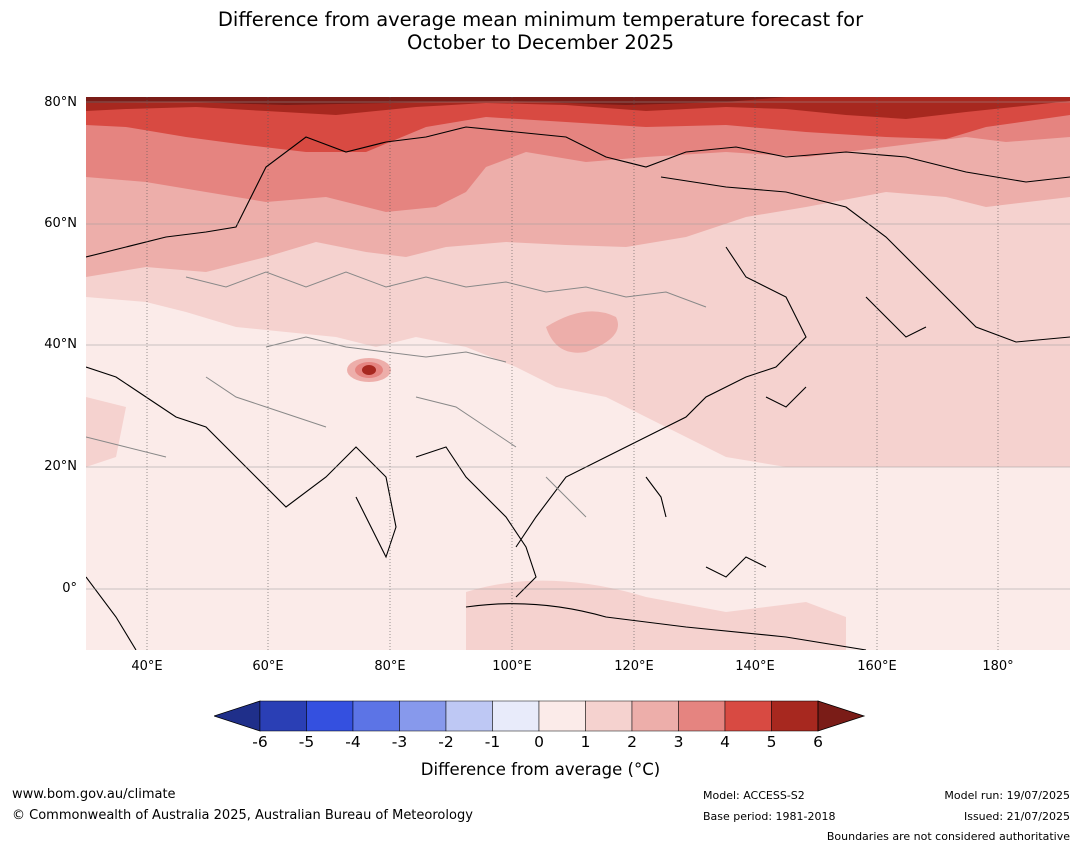 The height and width of the screenshot is (850, 1081). I want to click on lon-label-180: 180°, so click(998, 666).